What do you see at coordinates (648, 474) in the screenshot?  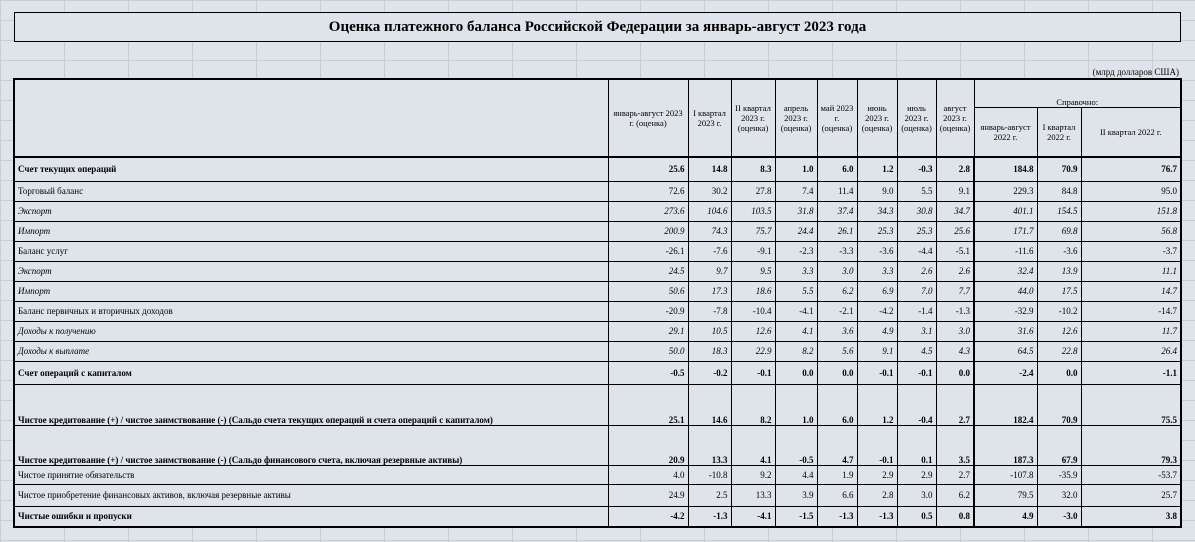 I see `value-cell: 4.0` at bounding box center [648, 474].